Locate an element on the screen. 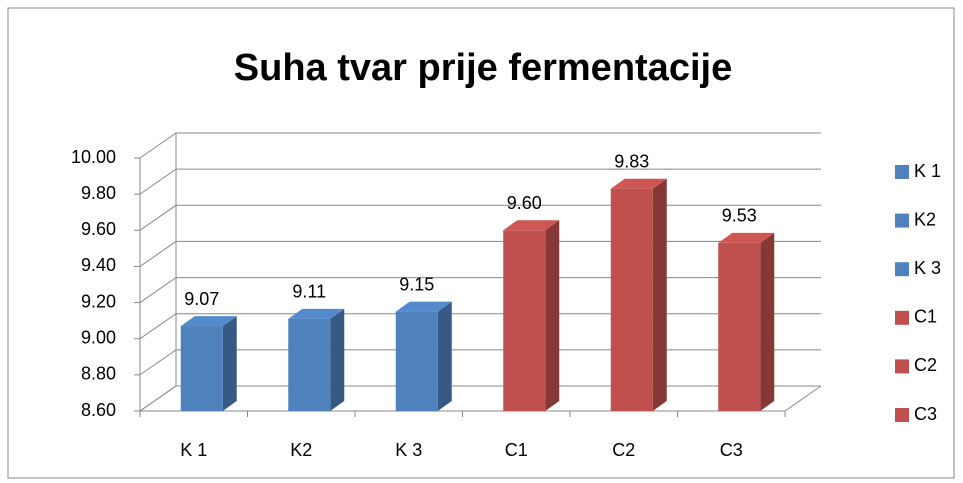  x-tick-label: C2 is located at coordinates (623, 450).